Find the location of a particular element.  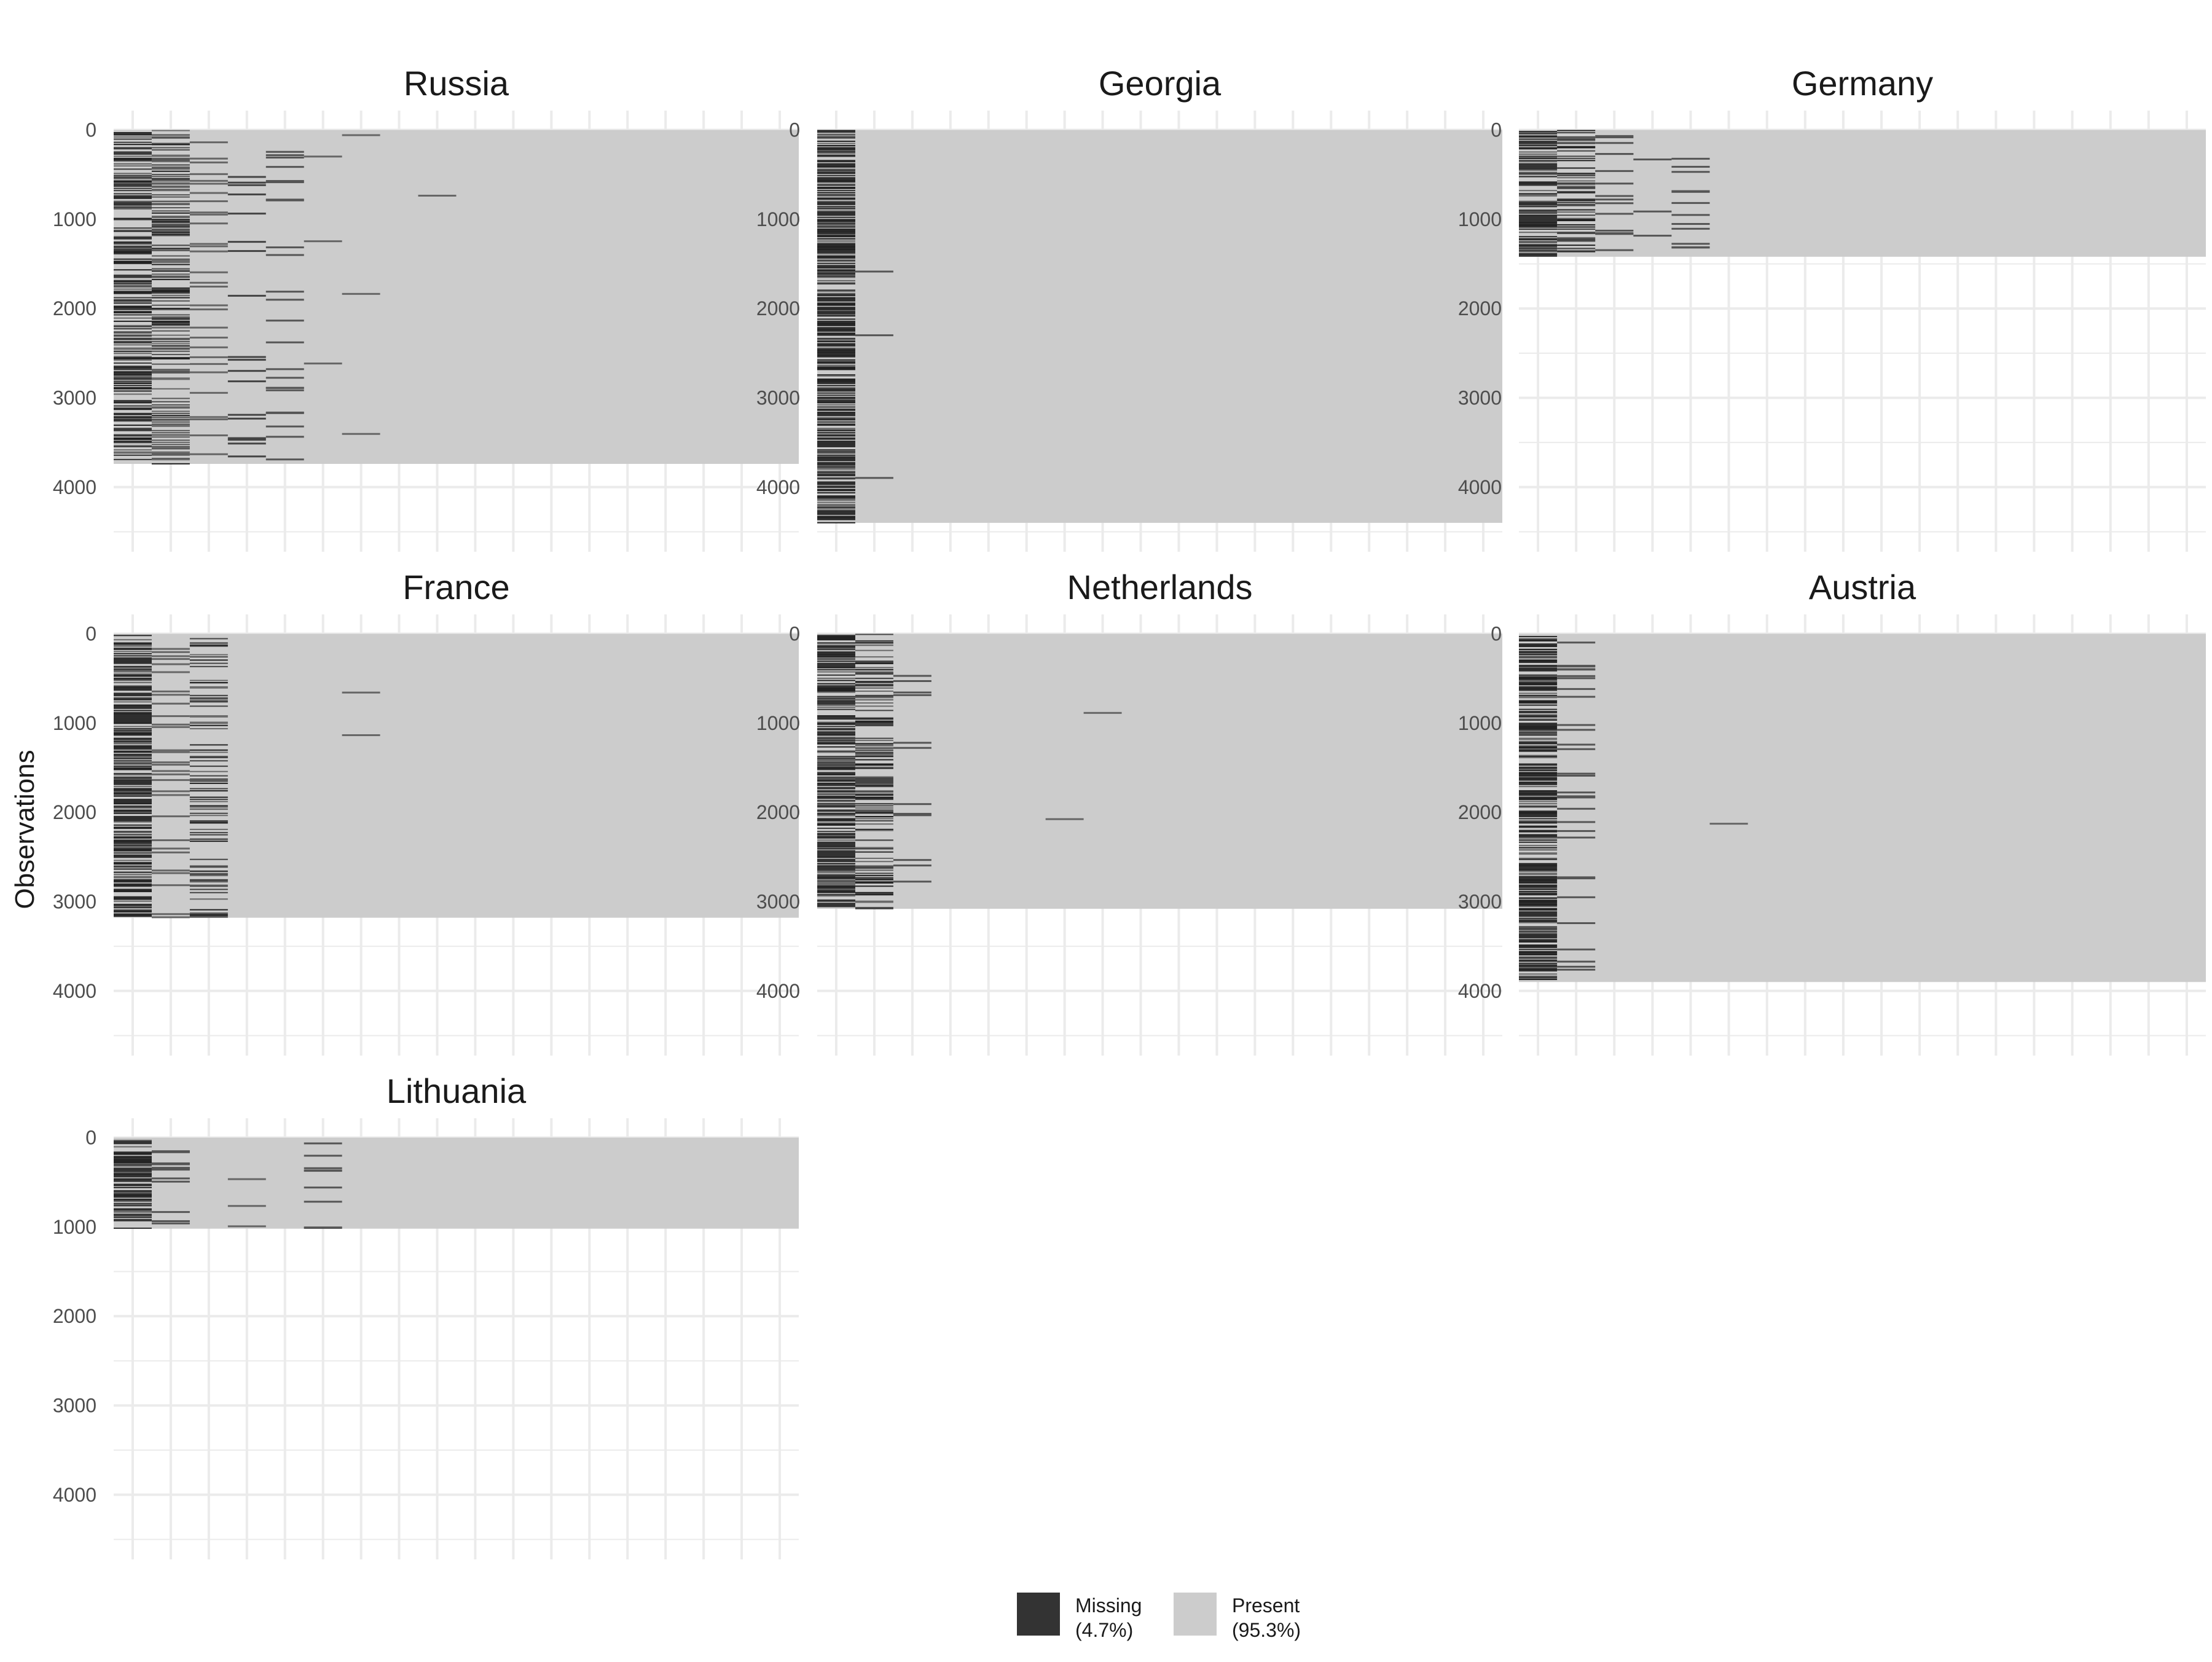

y-tick-label: 2000 is located at coordinates (74, 1316).